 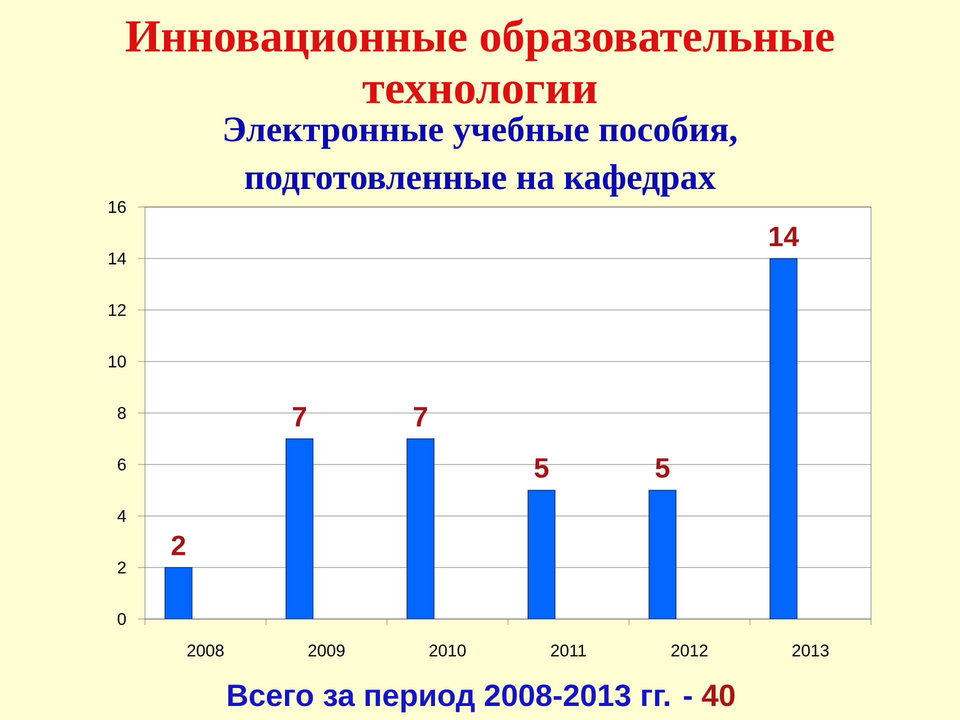 What do you see at coordinates (448, 650) in the screenshot?
I see `x-tick-label: 2010` at bounding box center [448, 650].